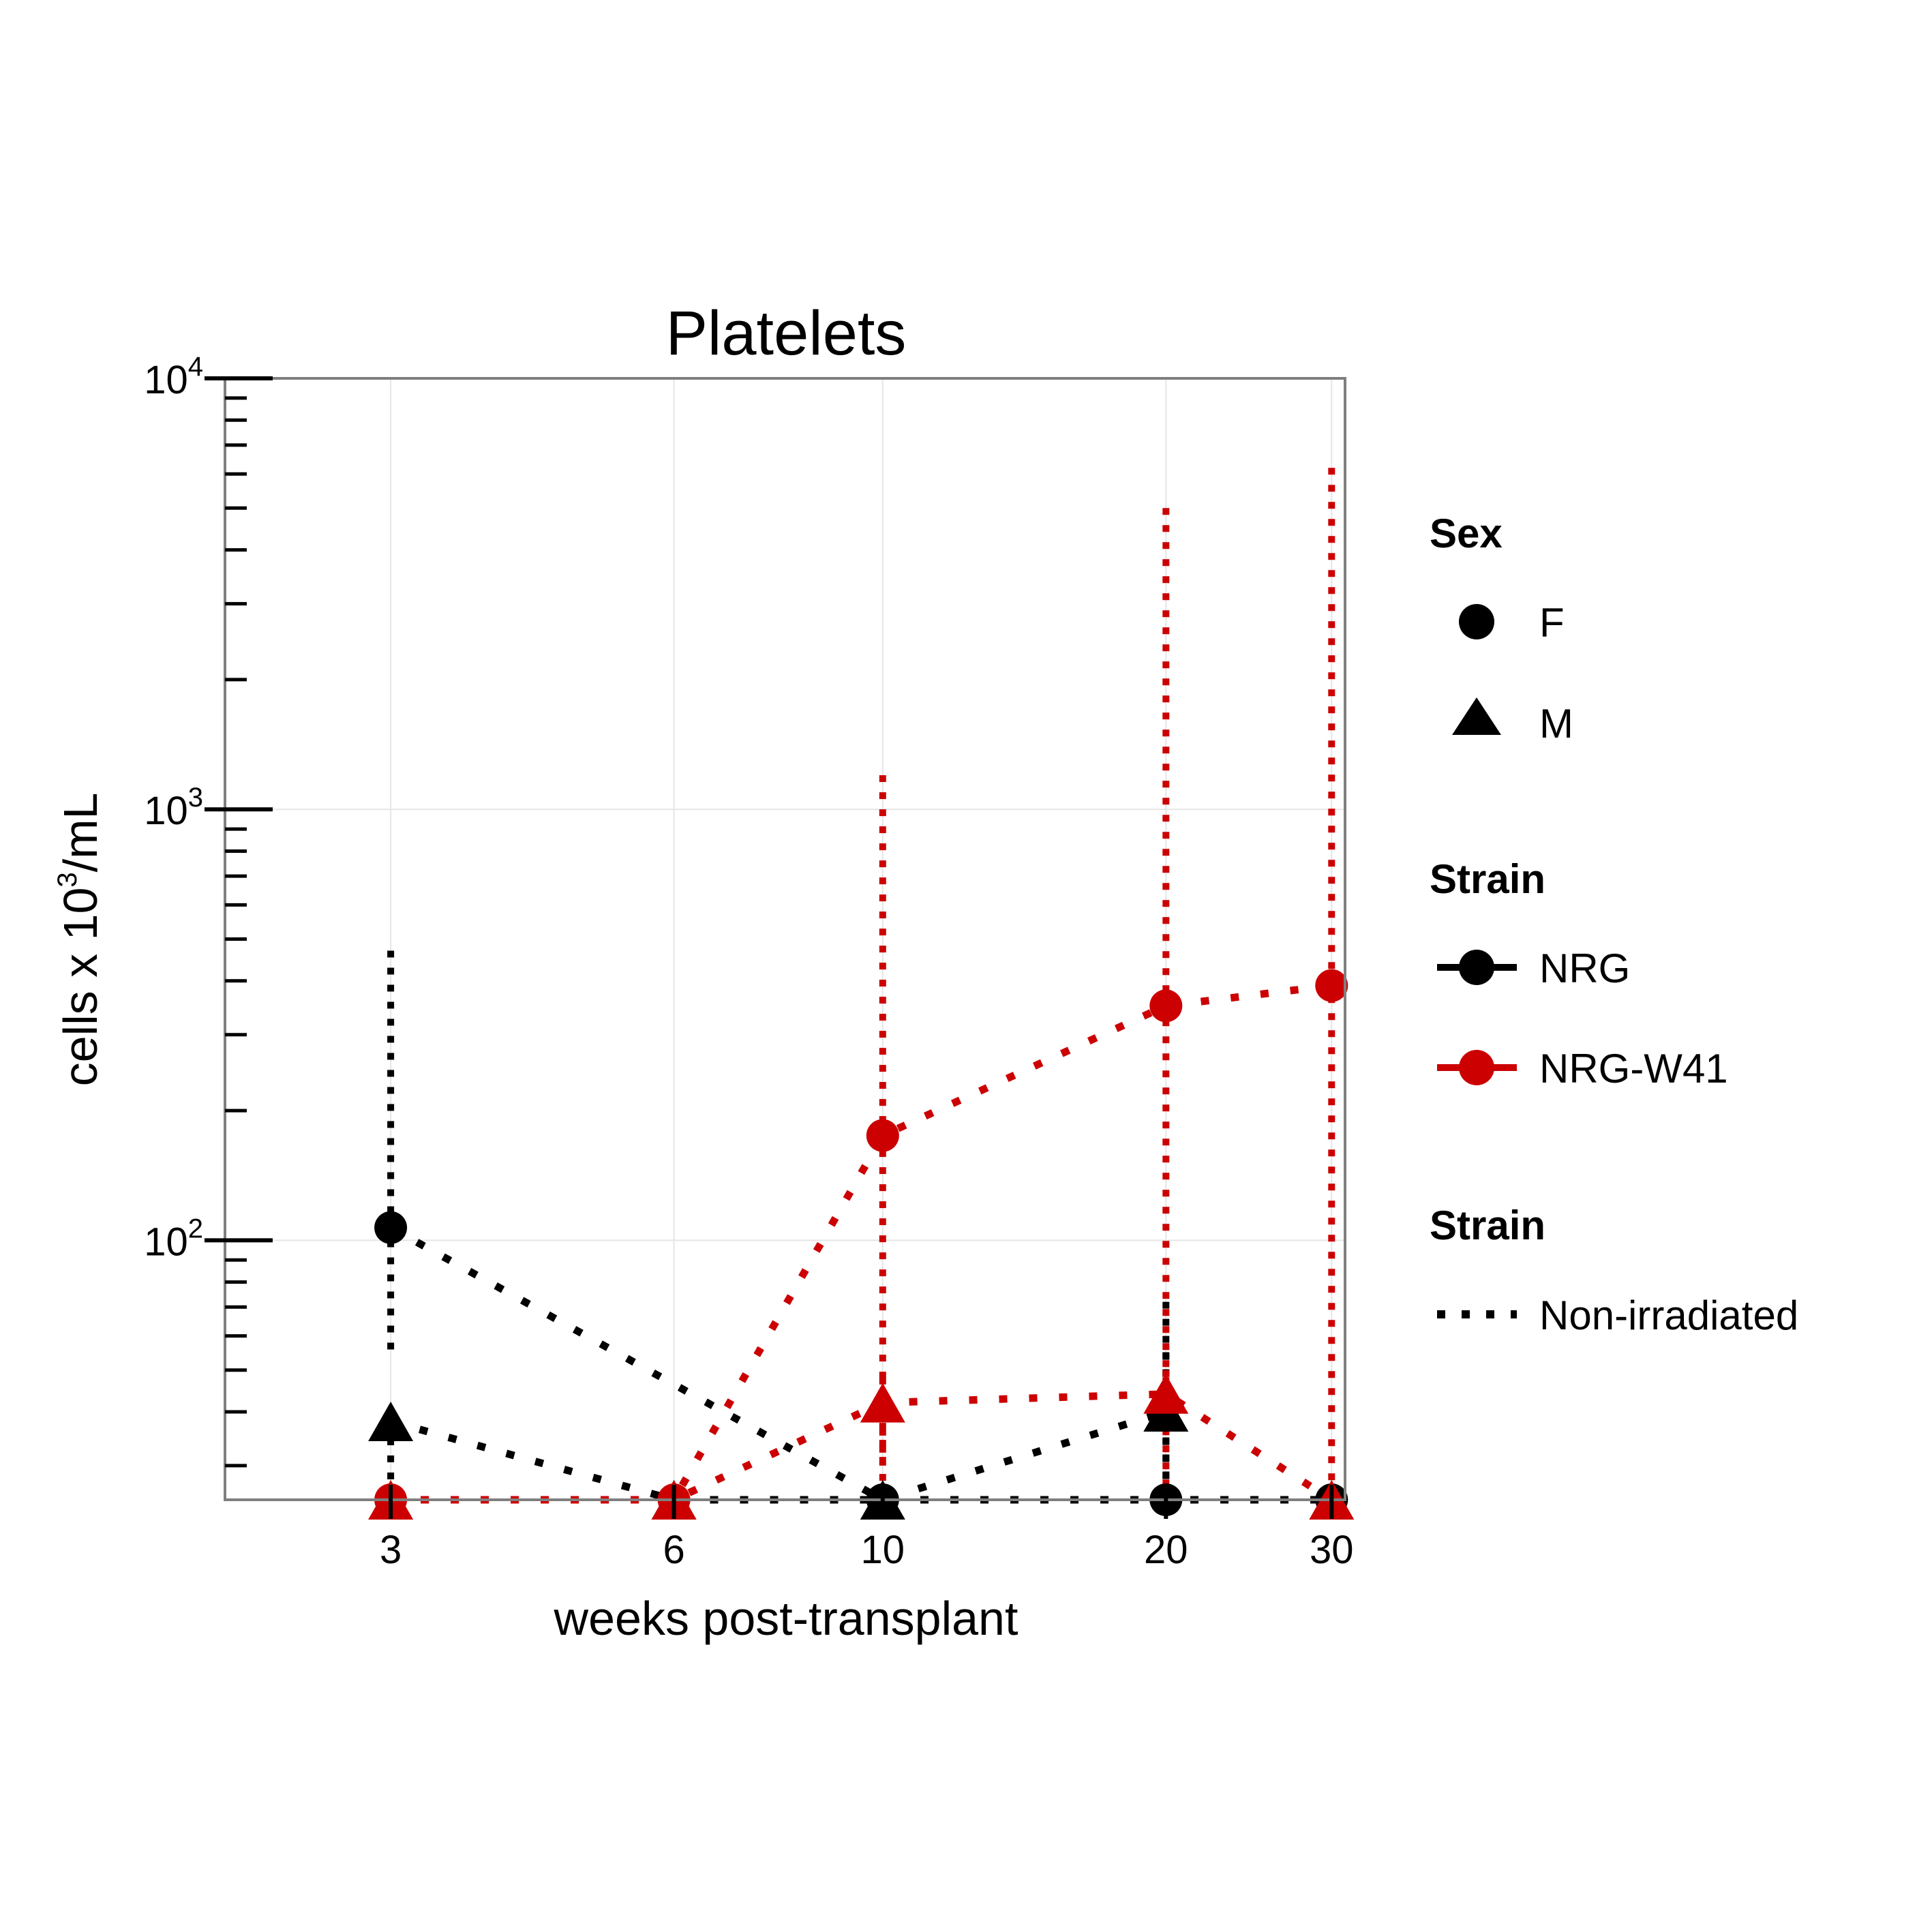 Image resolution: width=1932 pixels, height=1932 pixels. What do you see at coordinates (80, 833) in the screenshot?
I see `y-axis-title-unit: /mL` at bounding box center [80, 833].